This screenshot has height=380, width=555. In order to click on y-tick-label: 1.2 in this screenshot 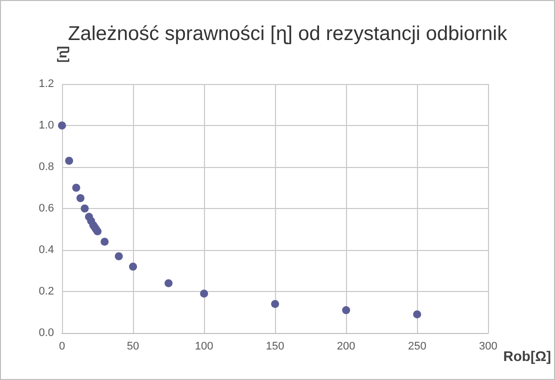, I will do `click(46, 84)`.